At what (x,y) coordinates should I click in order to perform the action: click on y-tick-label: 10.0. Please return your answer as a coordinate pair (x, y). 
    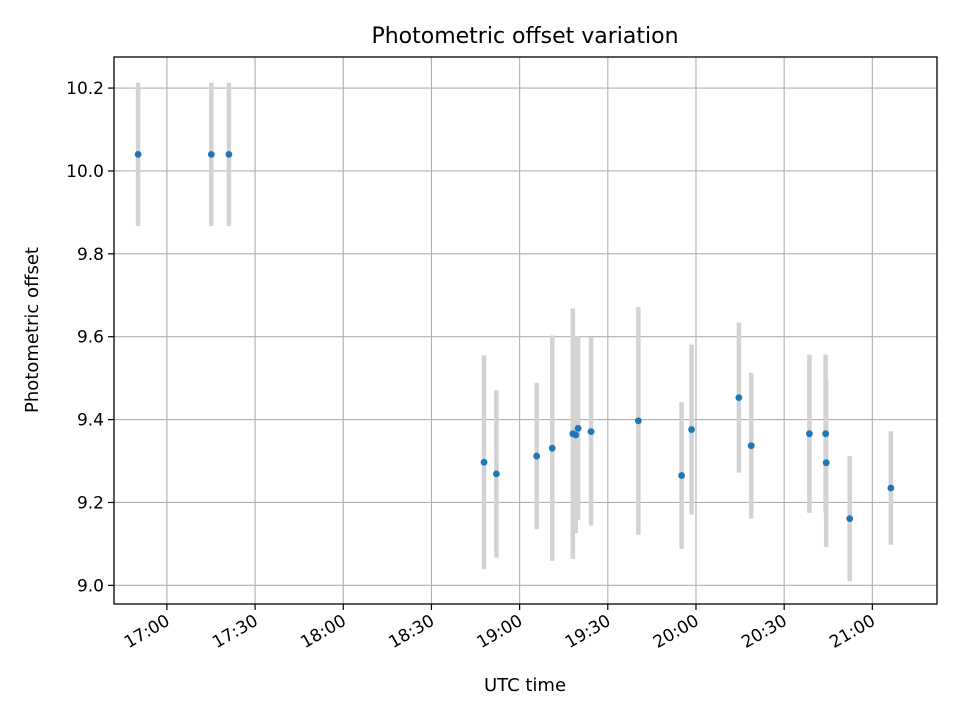
    Looking at the image, I should click on (85, 172).